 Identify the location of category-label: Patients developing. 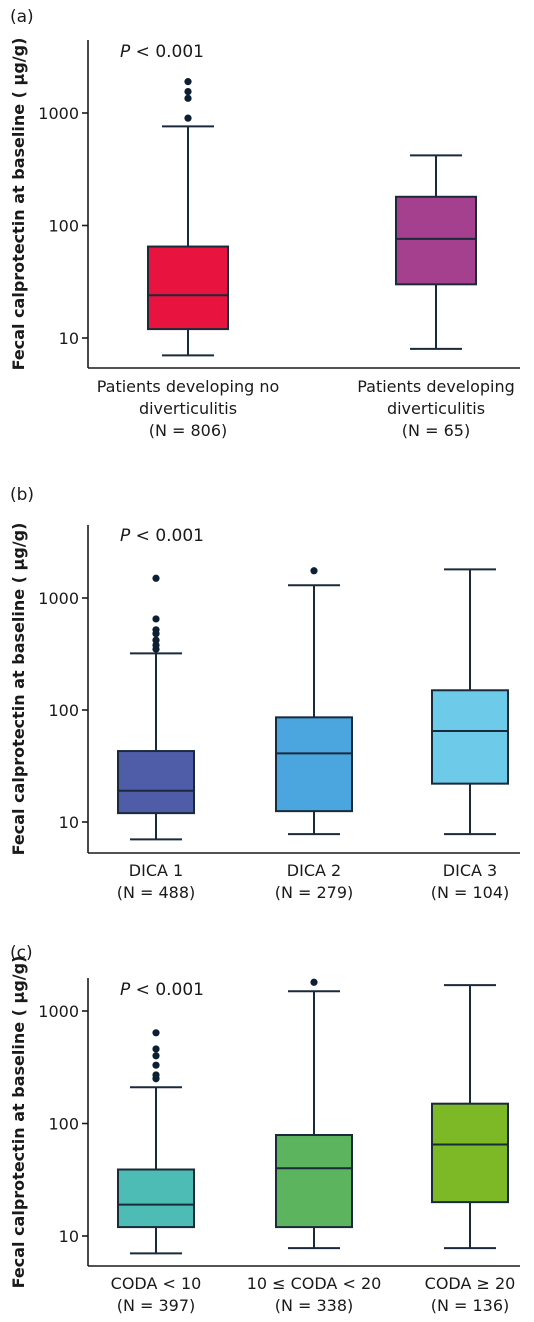
(436, 386).